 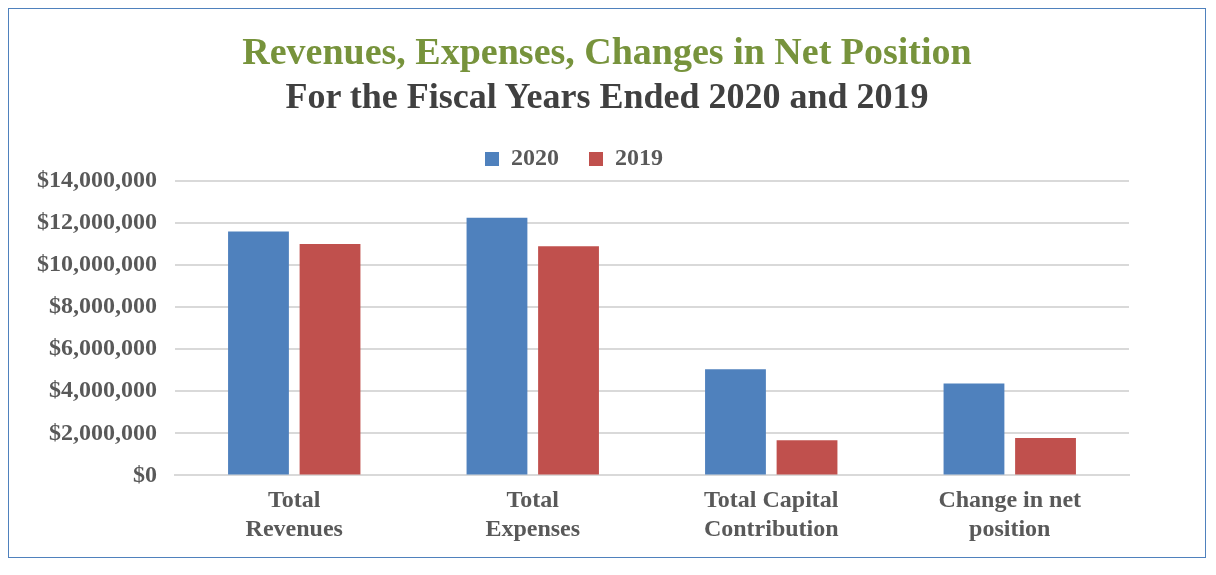 What do you see at coordinates (103, 389) in the screenshot?
I see `y-tick-label: $4,000,000` at bounding box center [103, 389].